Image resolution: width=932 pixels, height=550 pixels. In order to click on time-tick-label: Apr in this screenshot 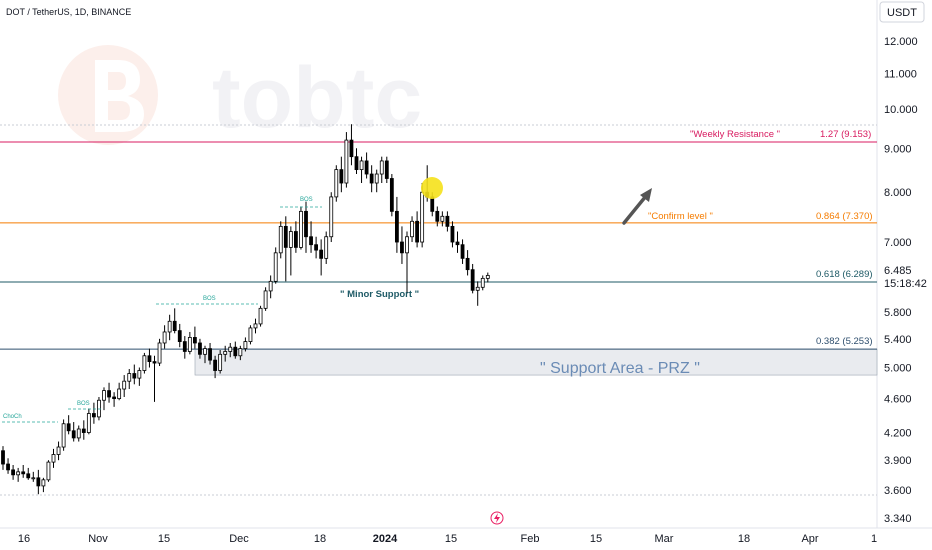, I will do `click(809, 539)`.